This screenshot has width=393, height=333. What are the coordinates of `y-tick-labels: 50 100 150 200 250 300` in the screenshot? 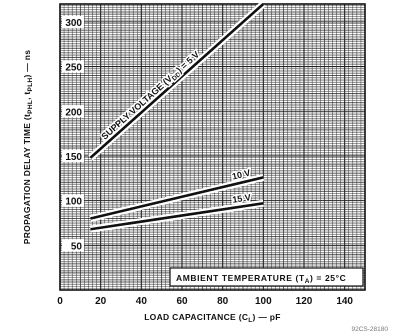 It's located at (73, 133).